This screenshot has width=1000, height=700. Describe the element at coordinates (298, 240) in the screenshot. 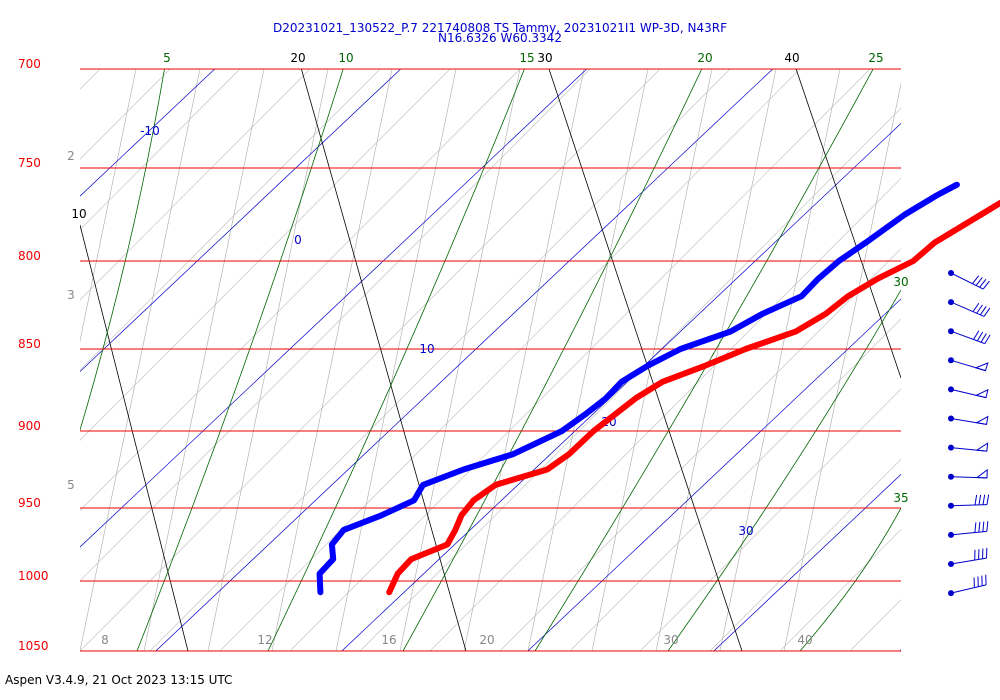

I see `isotherm-label: 0` at that location.